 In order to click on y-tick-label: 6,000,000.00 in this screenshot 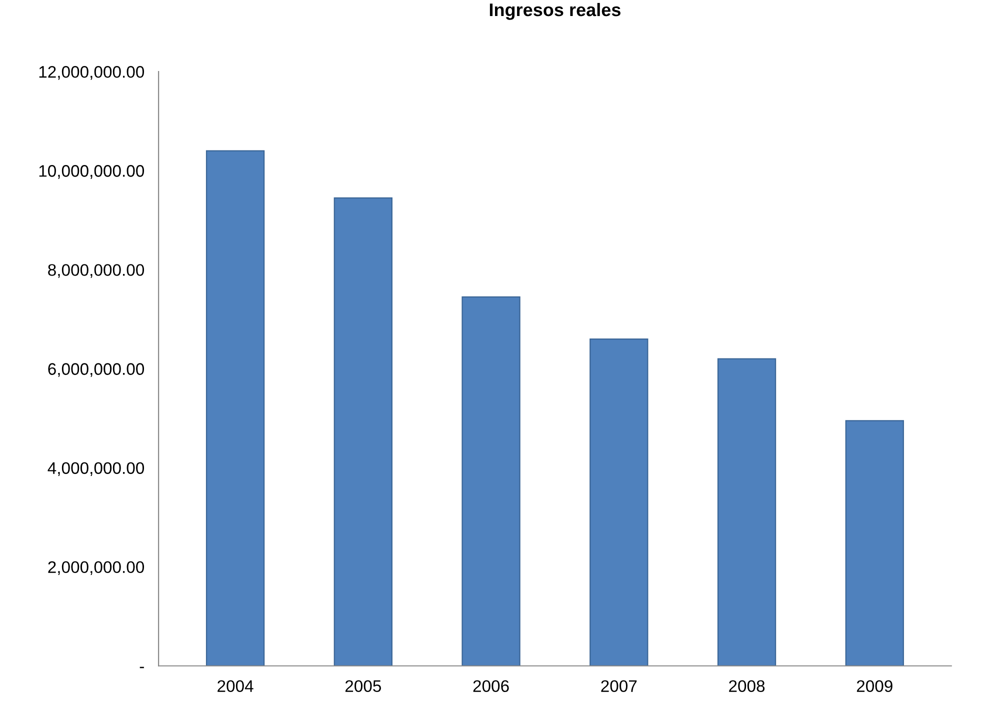, I will do `click(96, 370)`.